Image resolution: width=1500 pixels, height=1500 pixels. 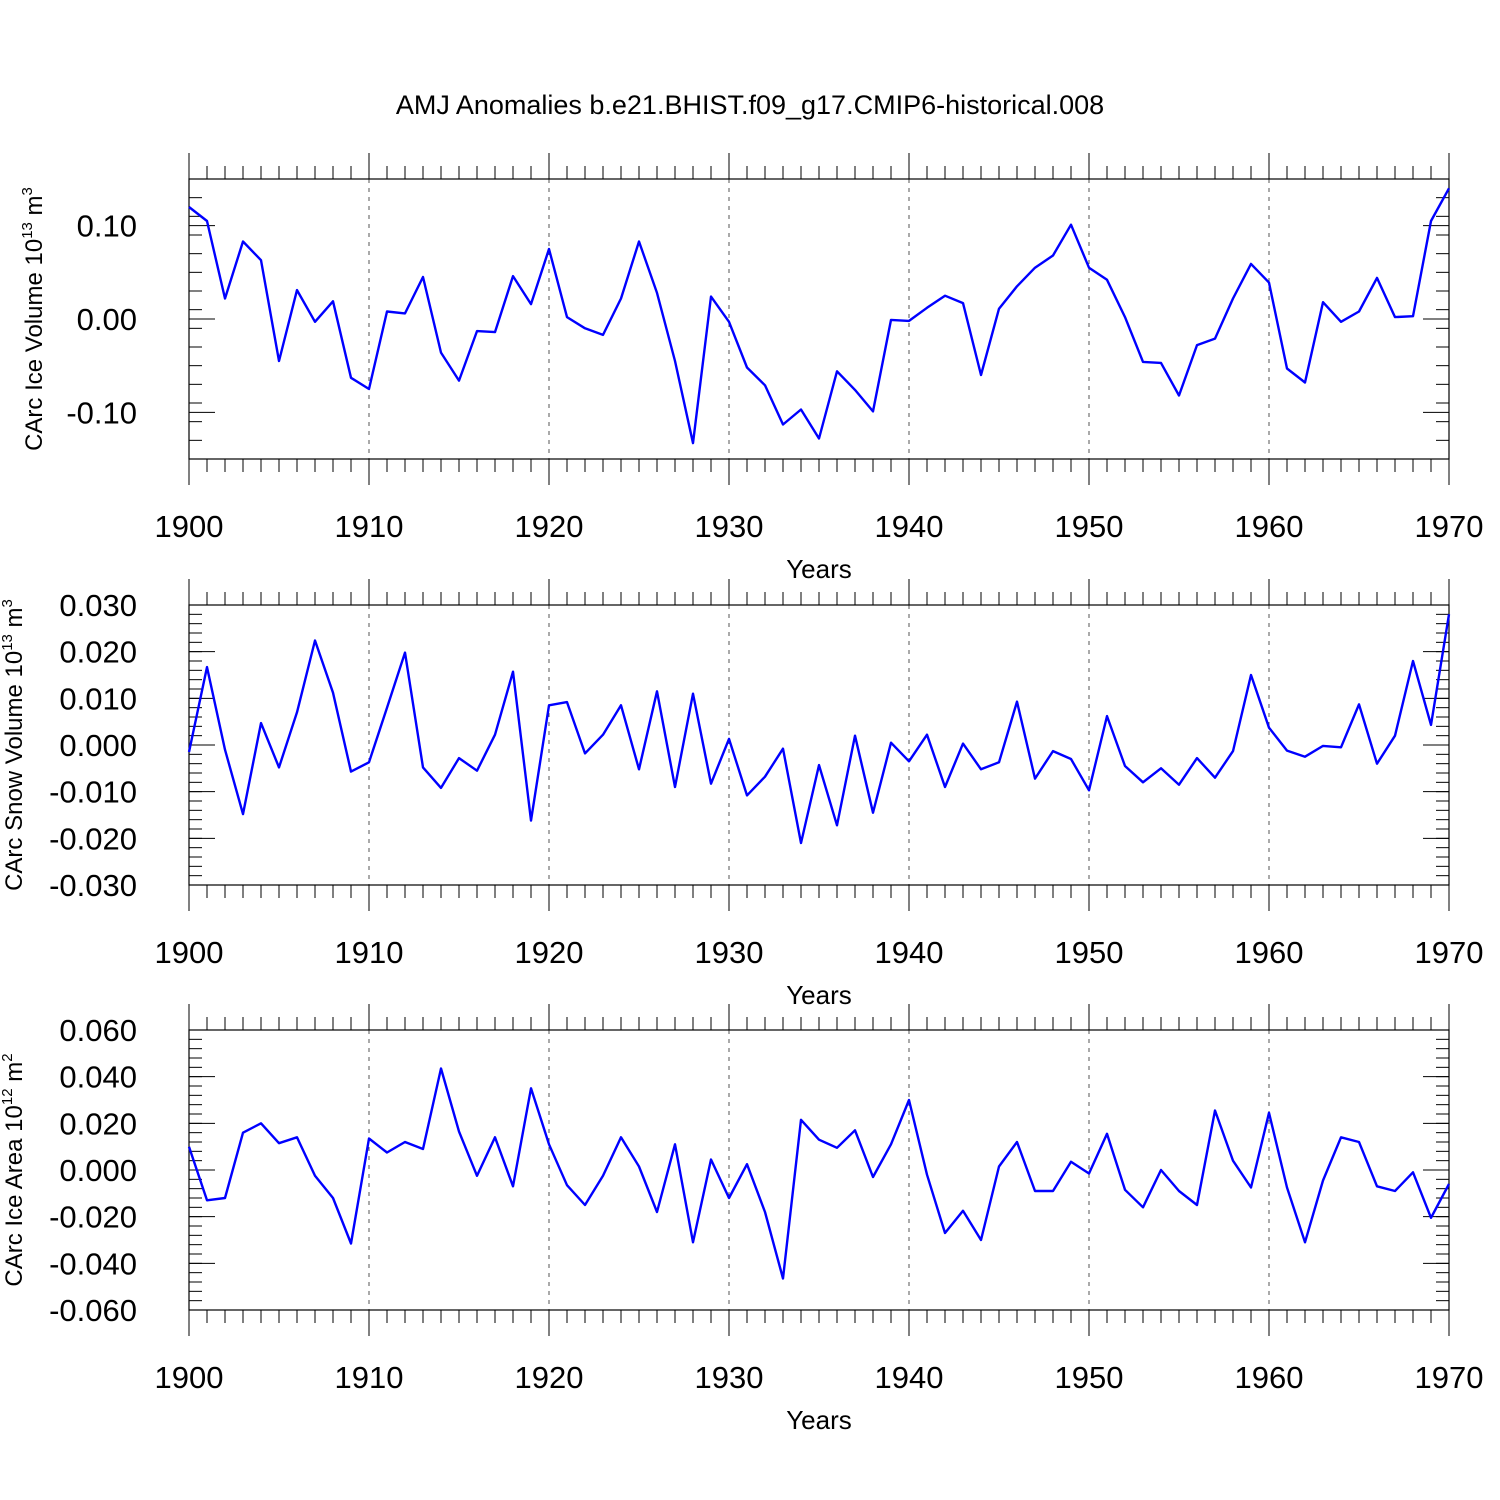 What do you see at coordinates (98, 605) in the screenshot?
I see `y-tick-label: 0.030` at bounding box center [98, 605].